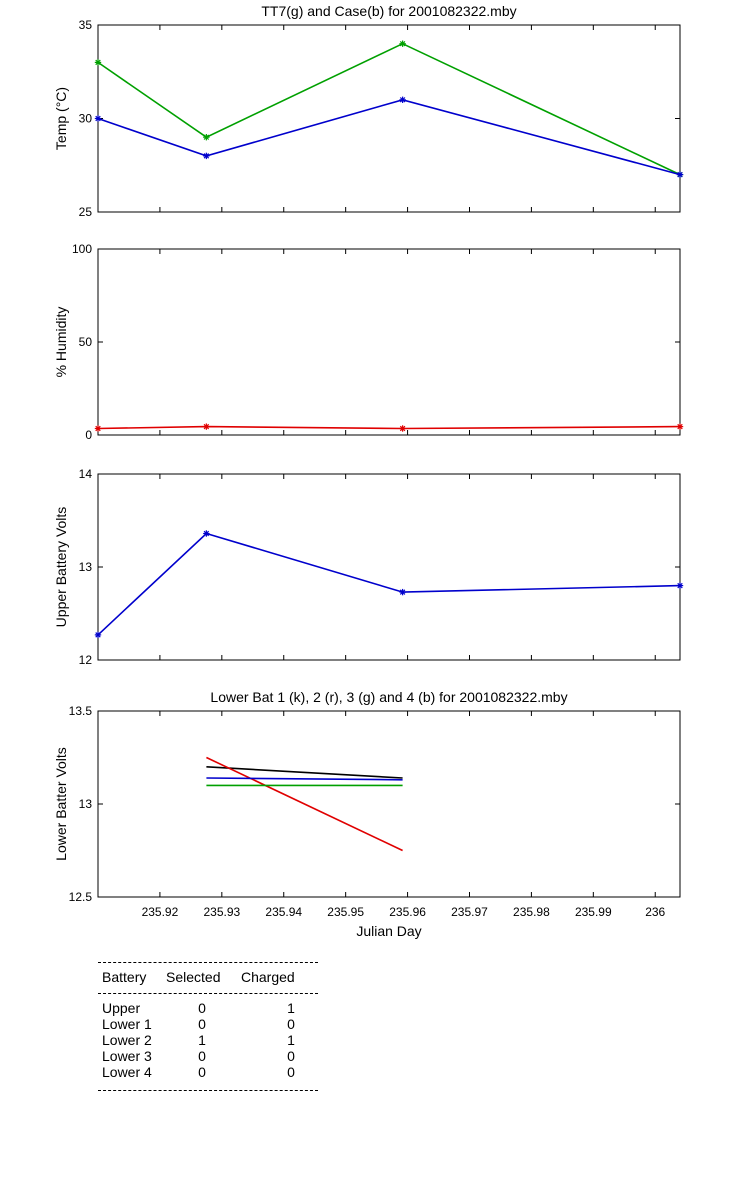 This screenshot has height=1200, width=750. I want to click on battery-name: Lower 2, so click(127, 1040).